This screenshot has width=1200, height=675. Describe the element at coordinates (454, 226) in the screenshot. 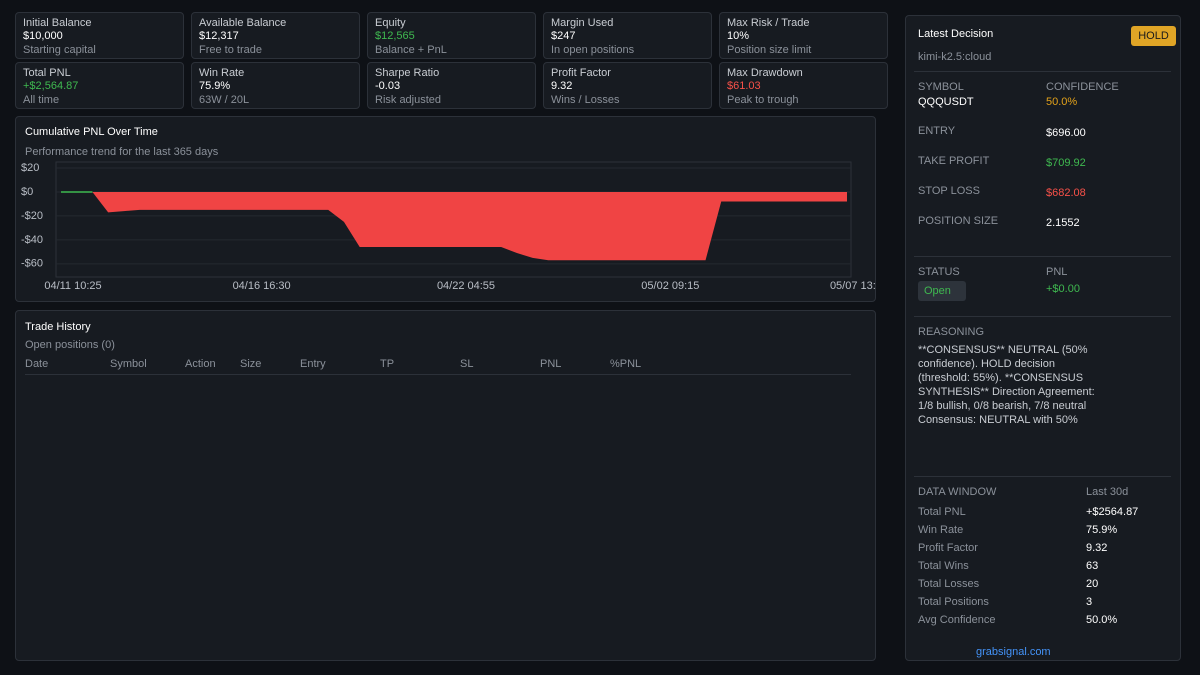

I see `pnl-area` at that location.